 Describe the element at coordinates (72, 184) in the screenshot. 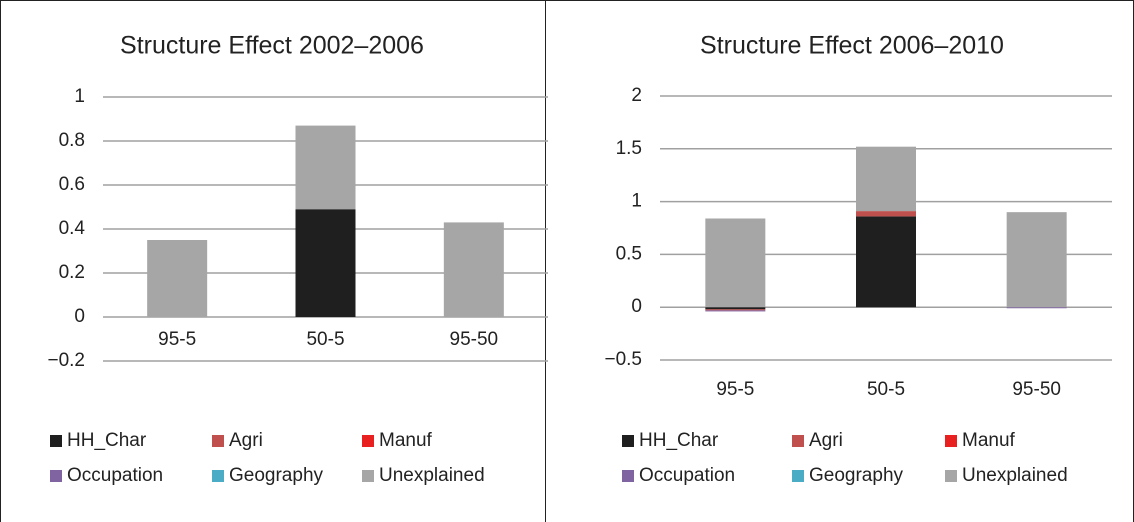

I see `y-tick-label: 0.6` at that location.